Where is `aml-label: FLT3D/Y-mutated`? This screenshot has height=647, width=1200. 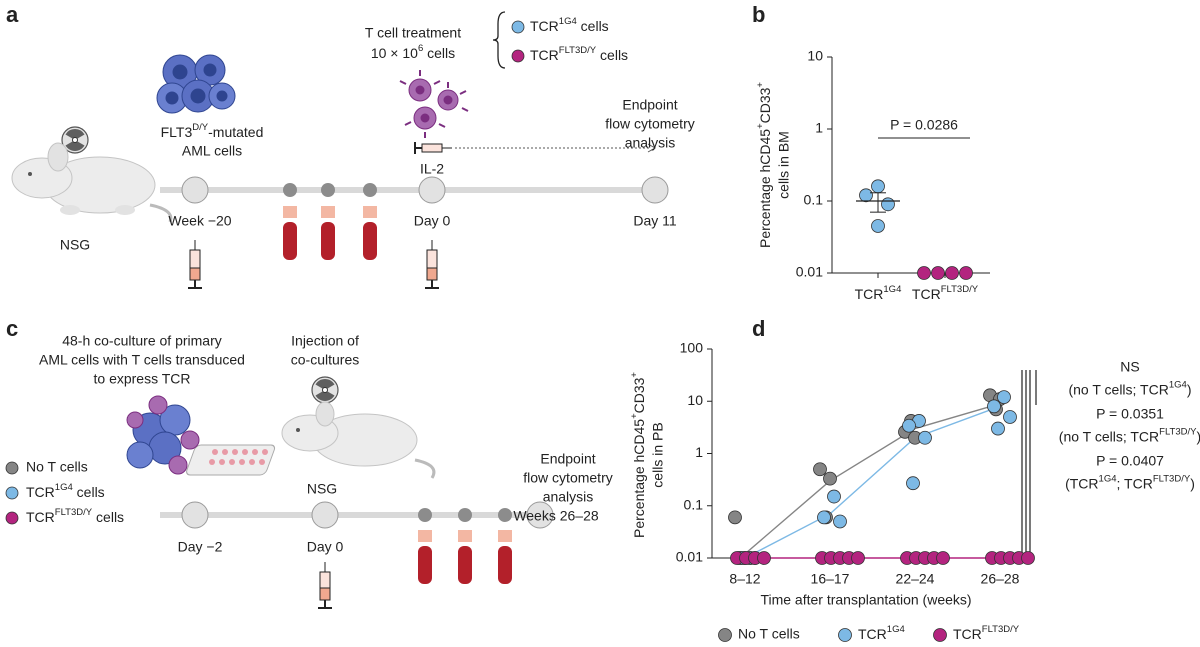 aml-label: FLT3D/Y-mutated is located at coordinates (212, 131).